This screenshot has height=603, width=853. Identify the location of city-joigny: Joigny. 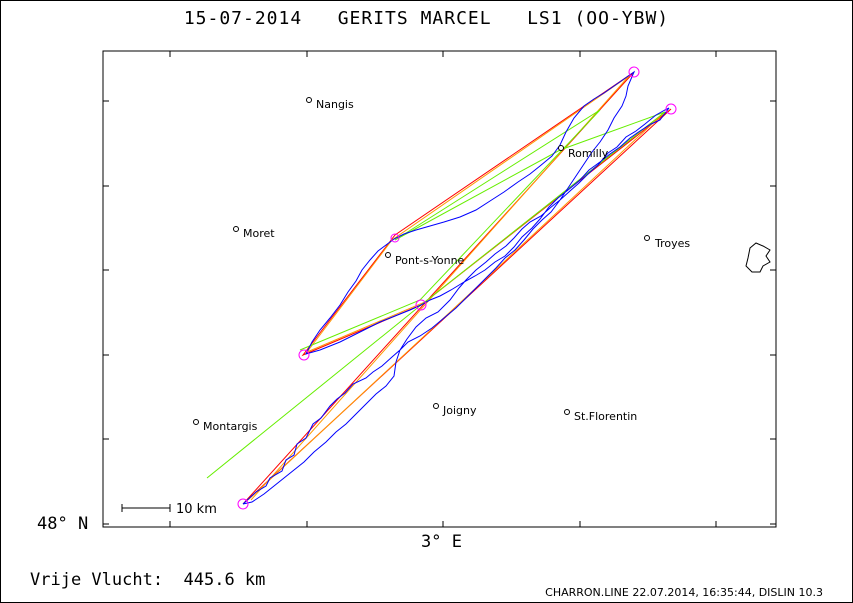
(455, 410).